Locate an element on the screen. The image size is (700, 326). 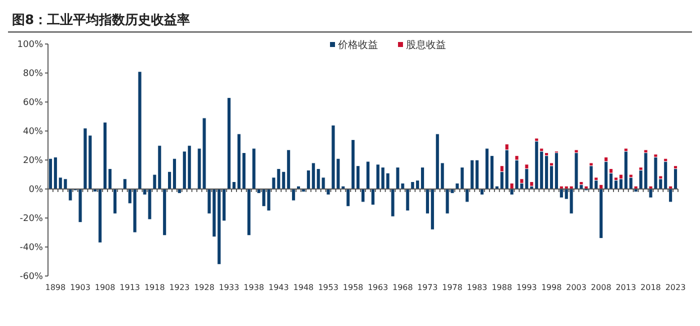
x-tick-label: 1988 is located at coordinates (502, 287).